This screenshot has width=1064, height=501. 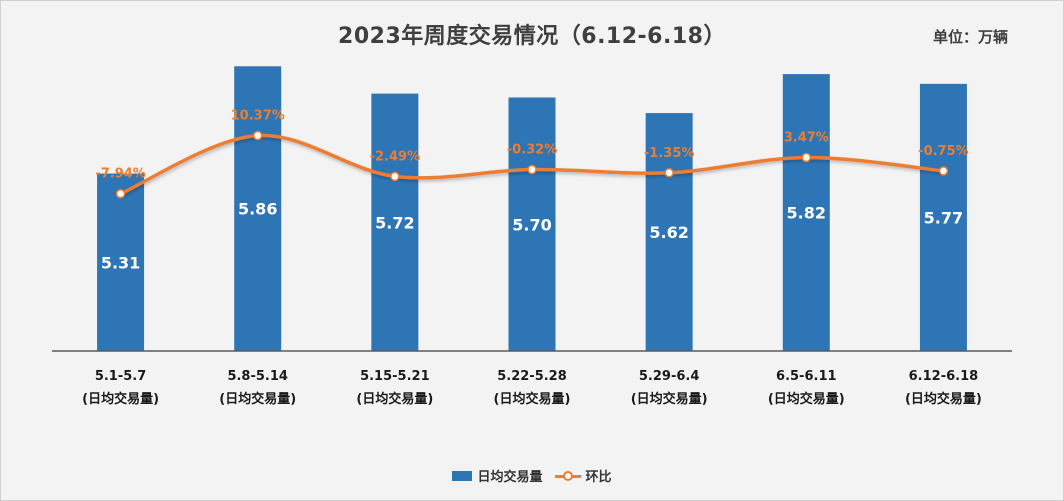 What do you see at coordinates (257, 376) in the screenshot?
I see `x-tick-label: 5.8-5.14` at bounding box center [257, 376].